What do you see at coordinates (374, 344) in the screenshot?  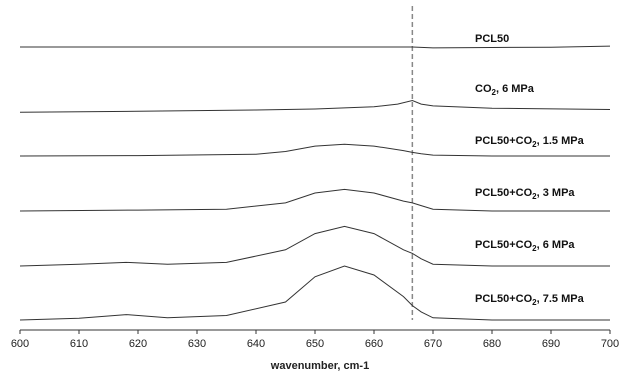 I see `x-tick-label: 660` at bounding box center [374, 344].